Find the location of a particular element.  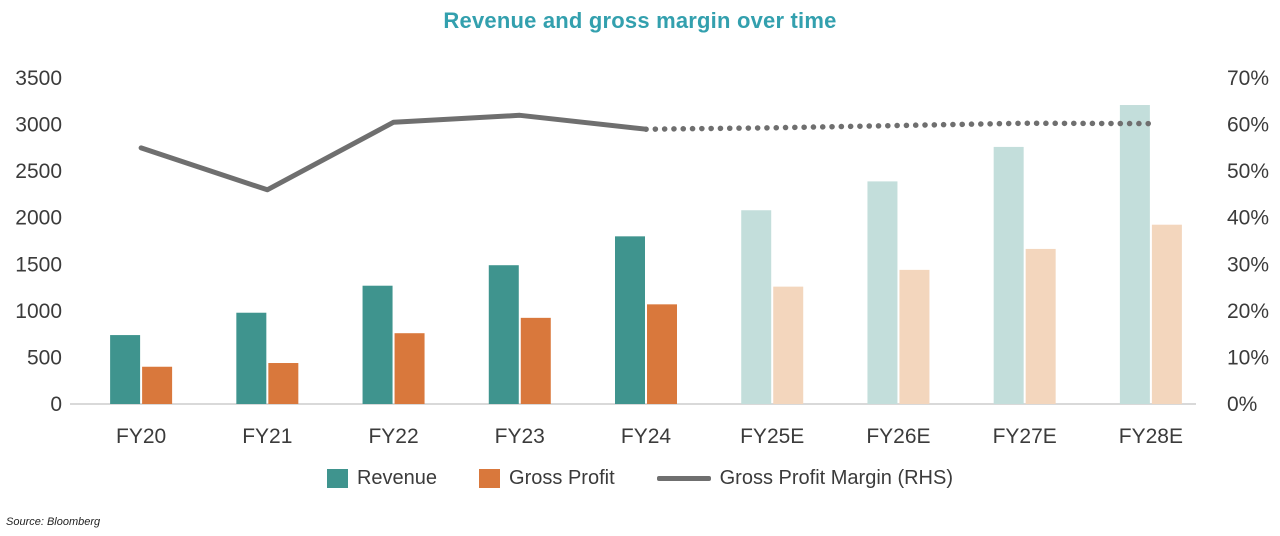

x-axis-category-label: FY28E is located at coordinates (1151, 436).